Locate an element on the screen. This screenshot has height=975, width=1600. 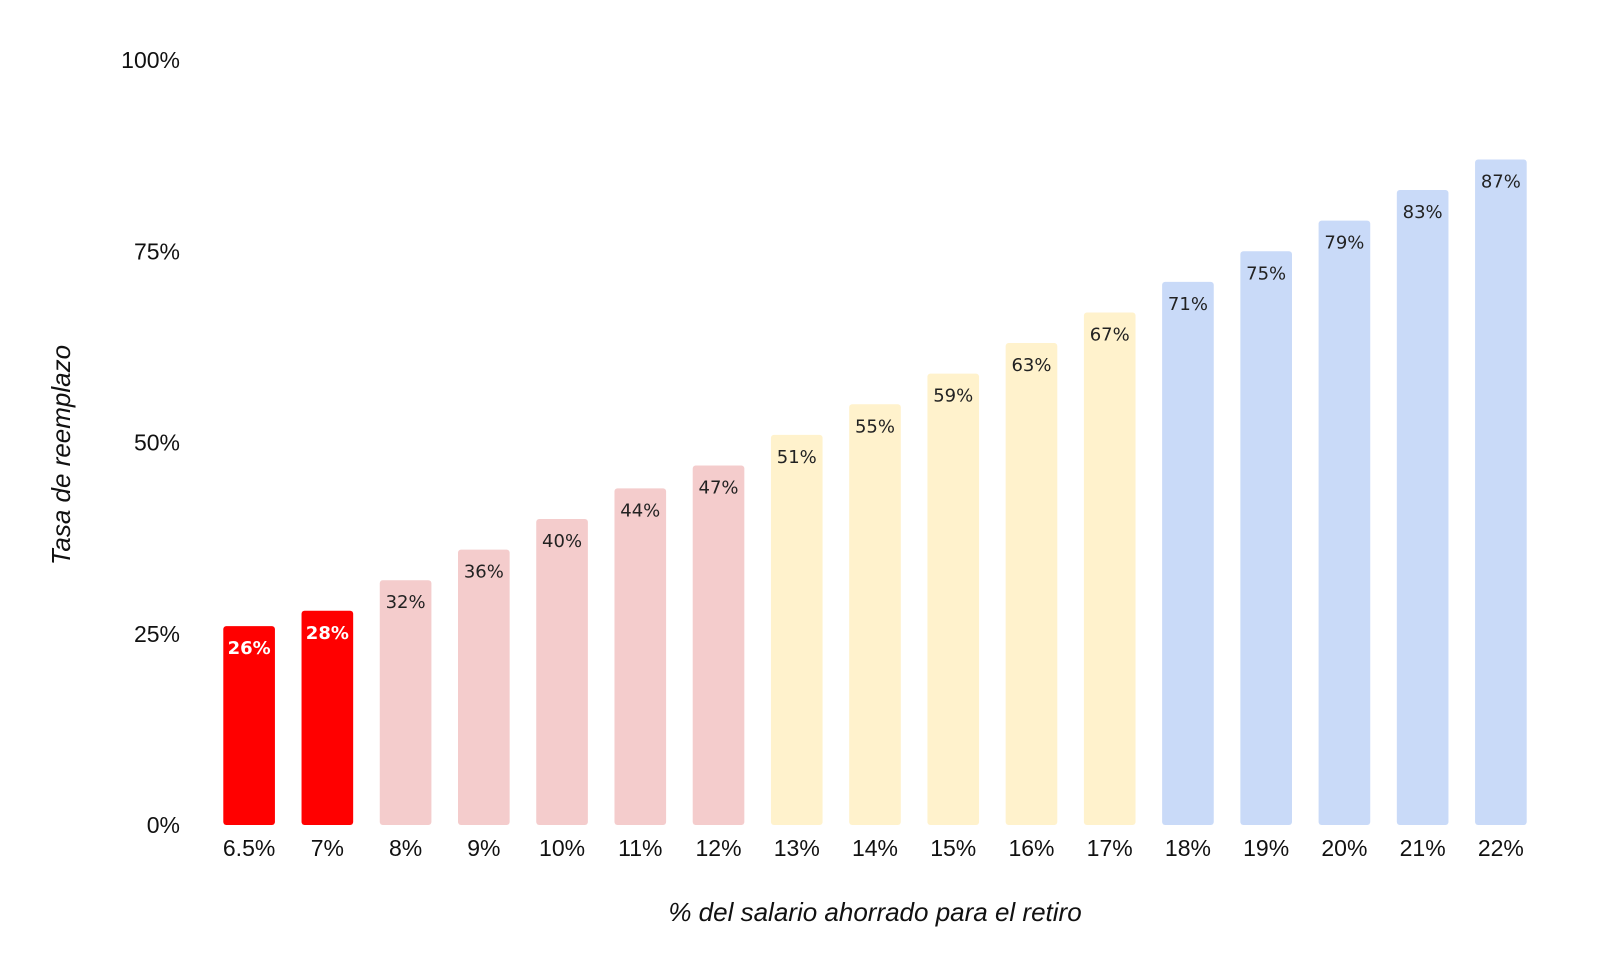
x-tick-label: 11% is located at coordinates (640, 848).